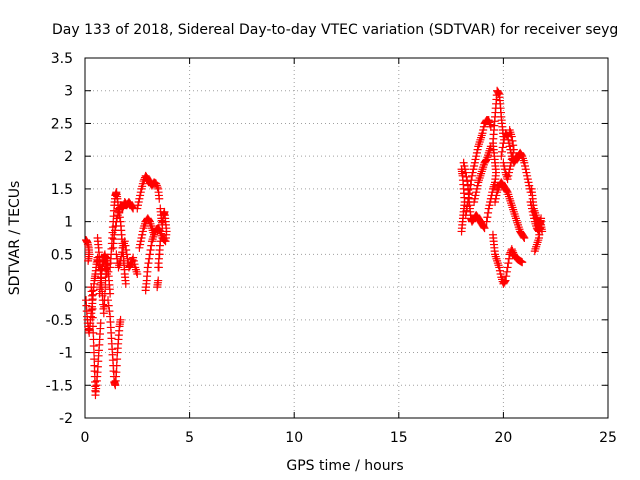 The height and width of the screenshot is (480, 640). Describe the element at coordinates (503, 438) in the screenshot. I see `x-tick-label: 20` at that location.